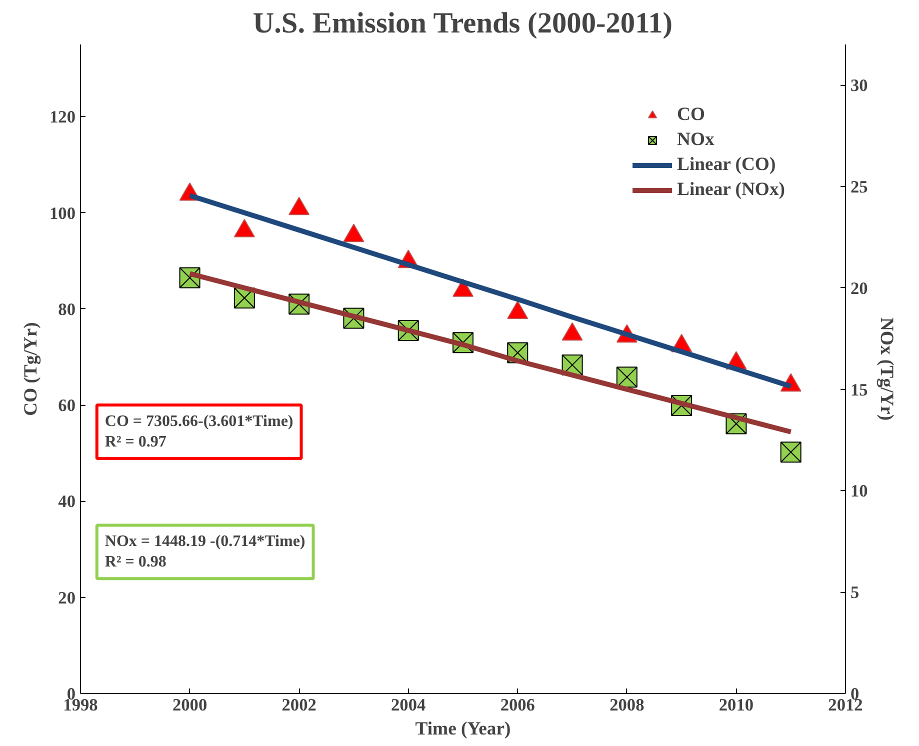 Image resolution: width=919 pixels, height=746 pixels. I want to click on legend-label: CO, so click(691, 115).